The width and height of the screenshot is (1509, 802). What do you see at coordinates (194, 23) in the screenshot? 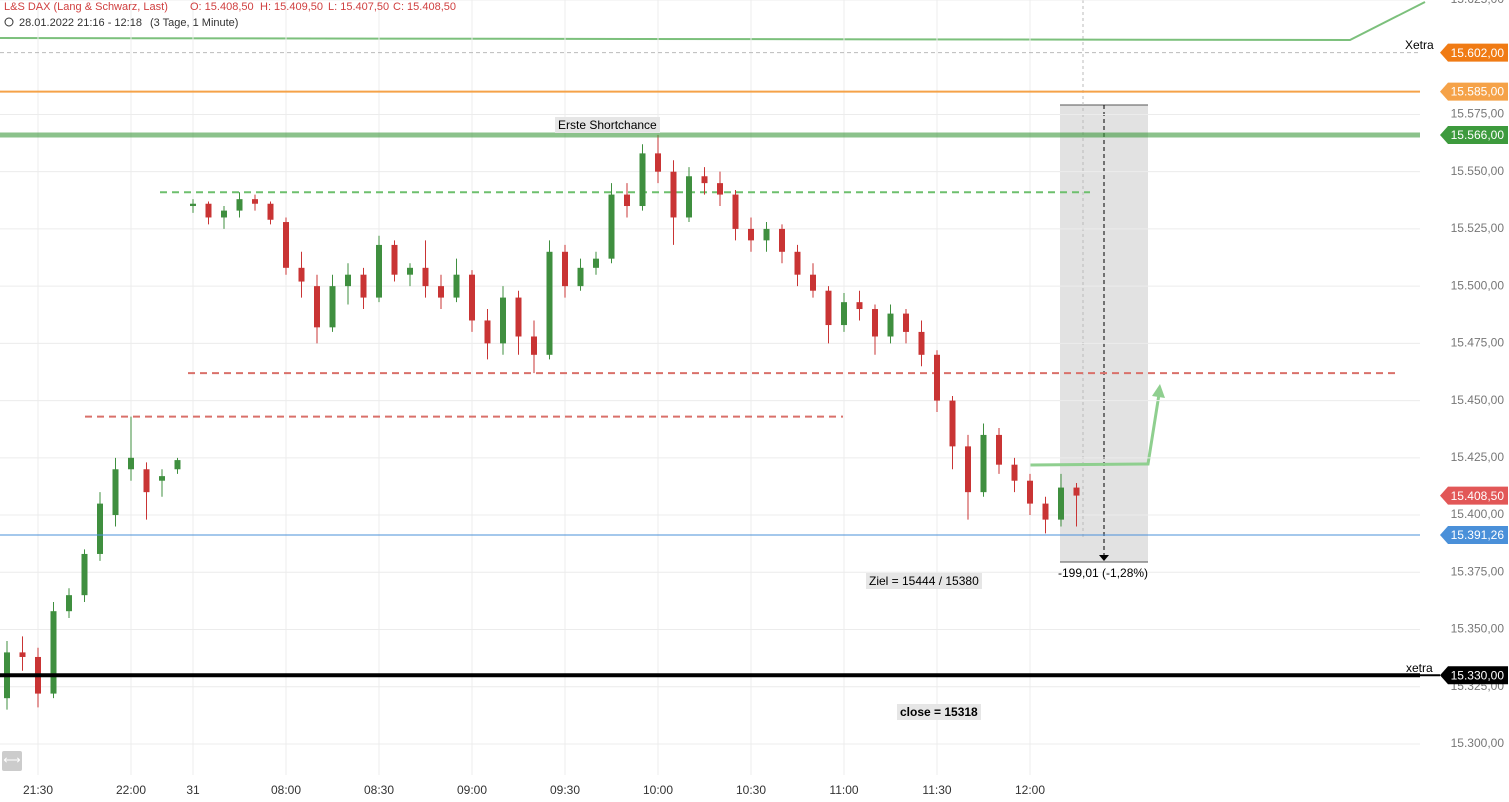
I see `period: (3 Tage, 1 Minute)` at bounding box center [194, 23].